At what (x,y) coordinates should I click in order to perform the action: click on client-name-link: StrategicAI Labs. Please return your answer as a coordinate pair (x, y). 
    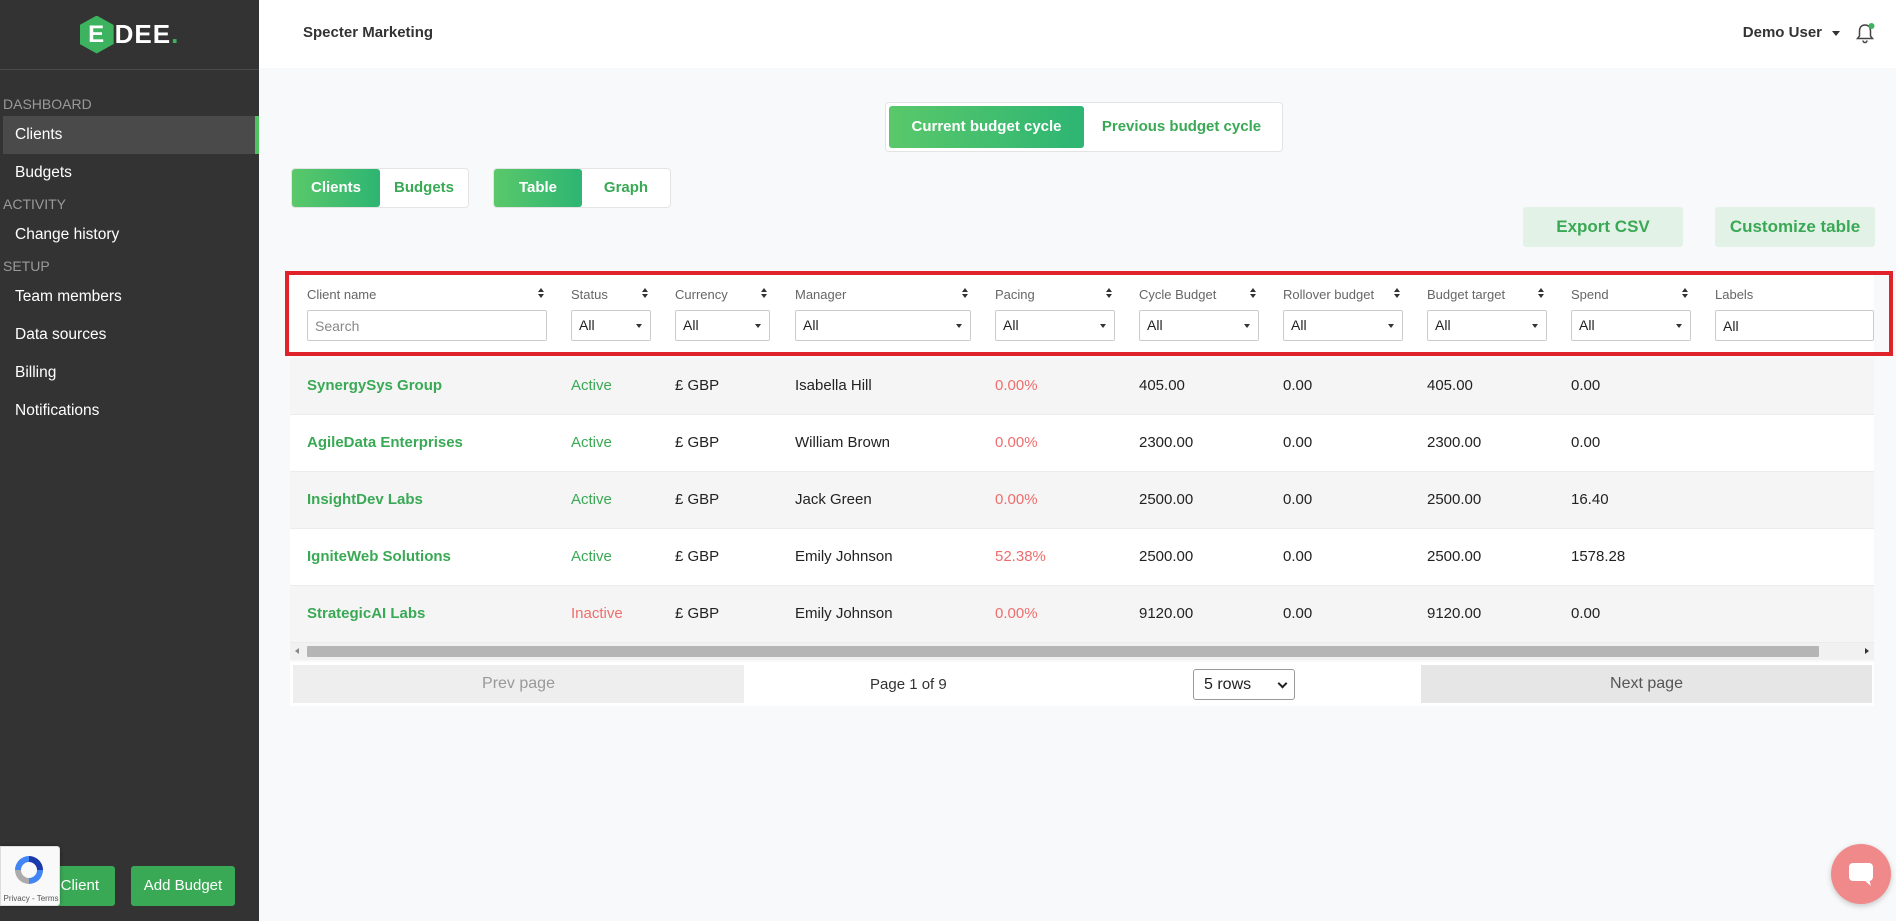
    Looking at the image, I should click on (366, 613).